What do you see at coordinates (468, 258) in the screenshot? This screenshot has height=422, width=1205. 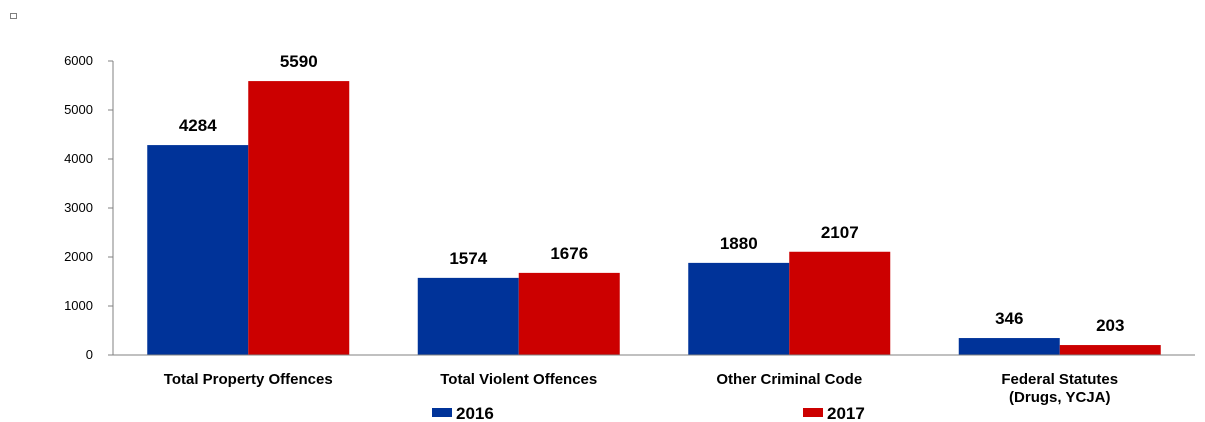 I see `bar-data-label: 1574` at bounding box center [468, 258].